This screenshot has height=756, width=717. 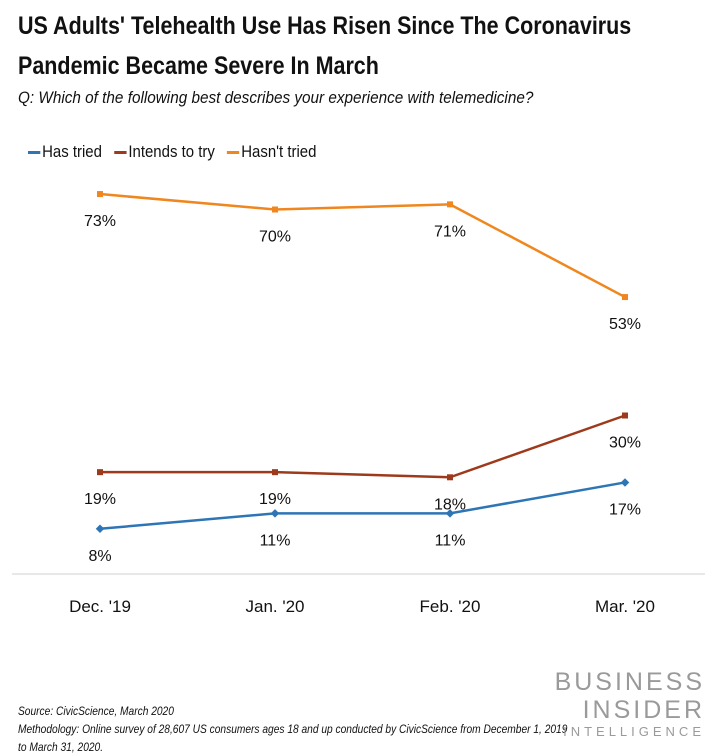 I want to click on business-insider-logo: BUSINESS INSIDER INTELLIGENCE, so click(x=630, y=703).